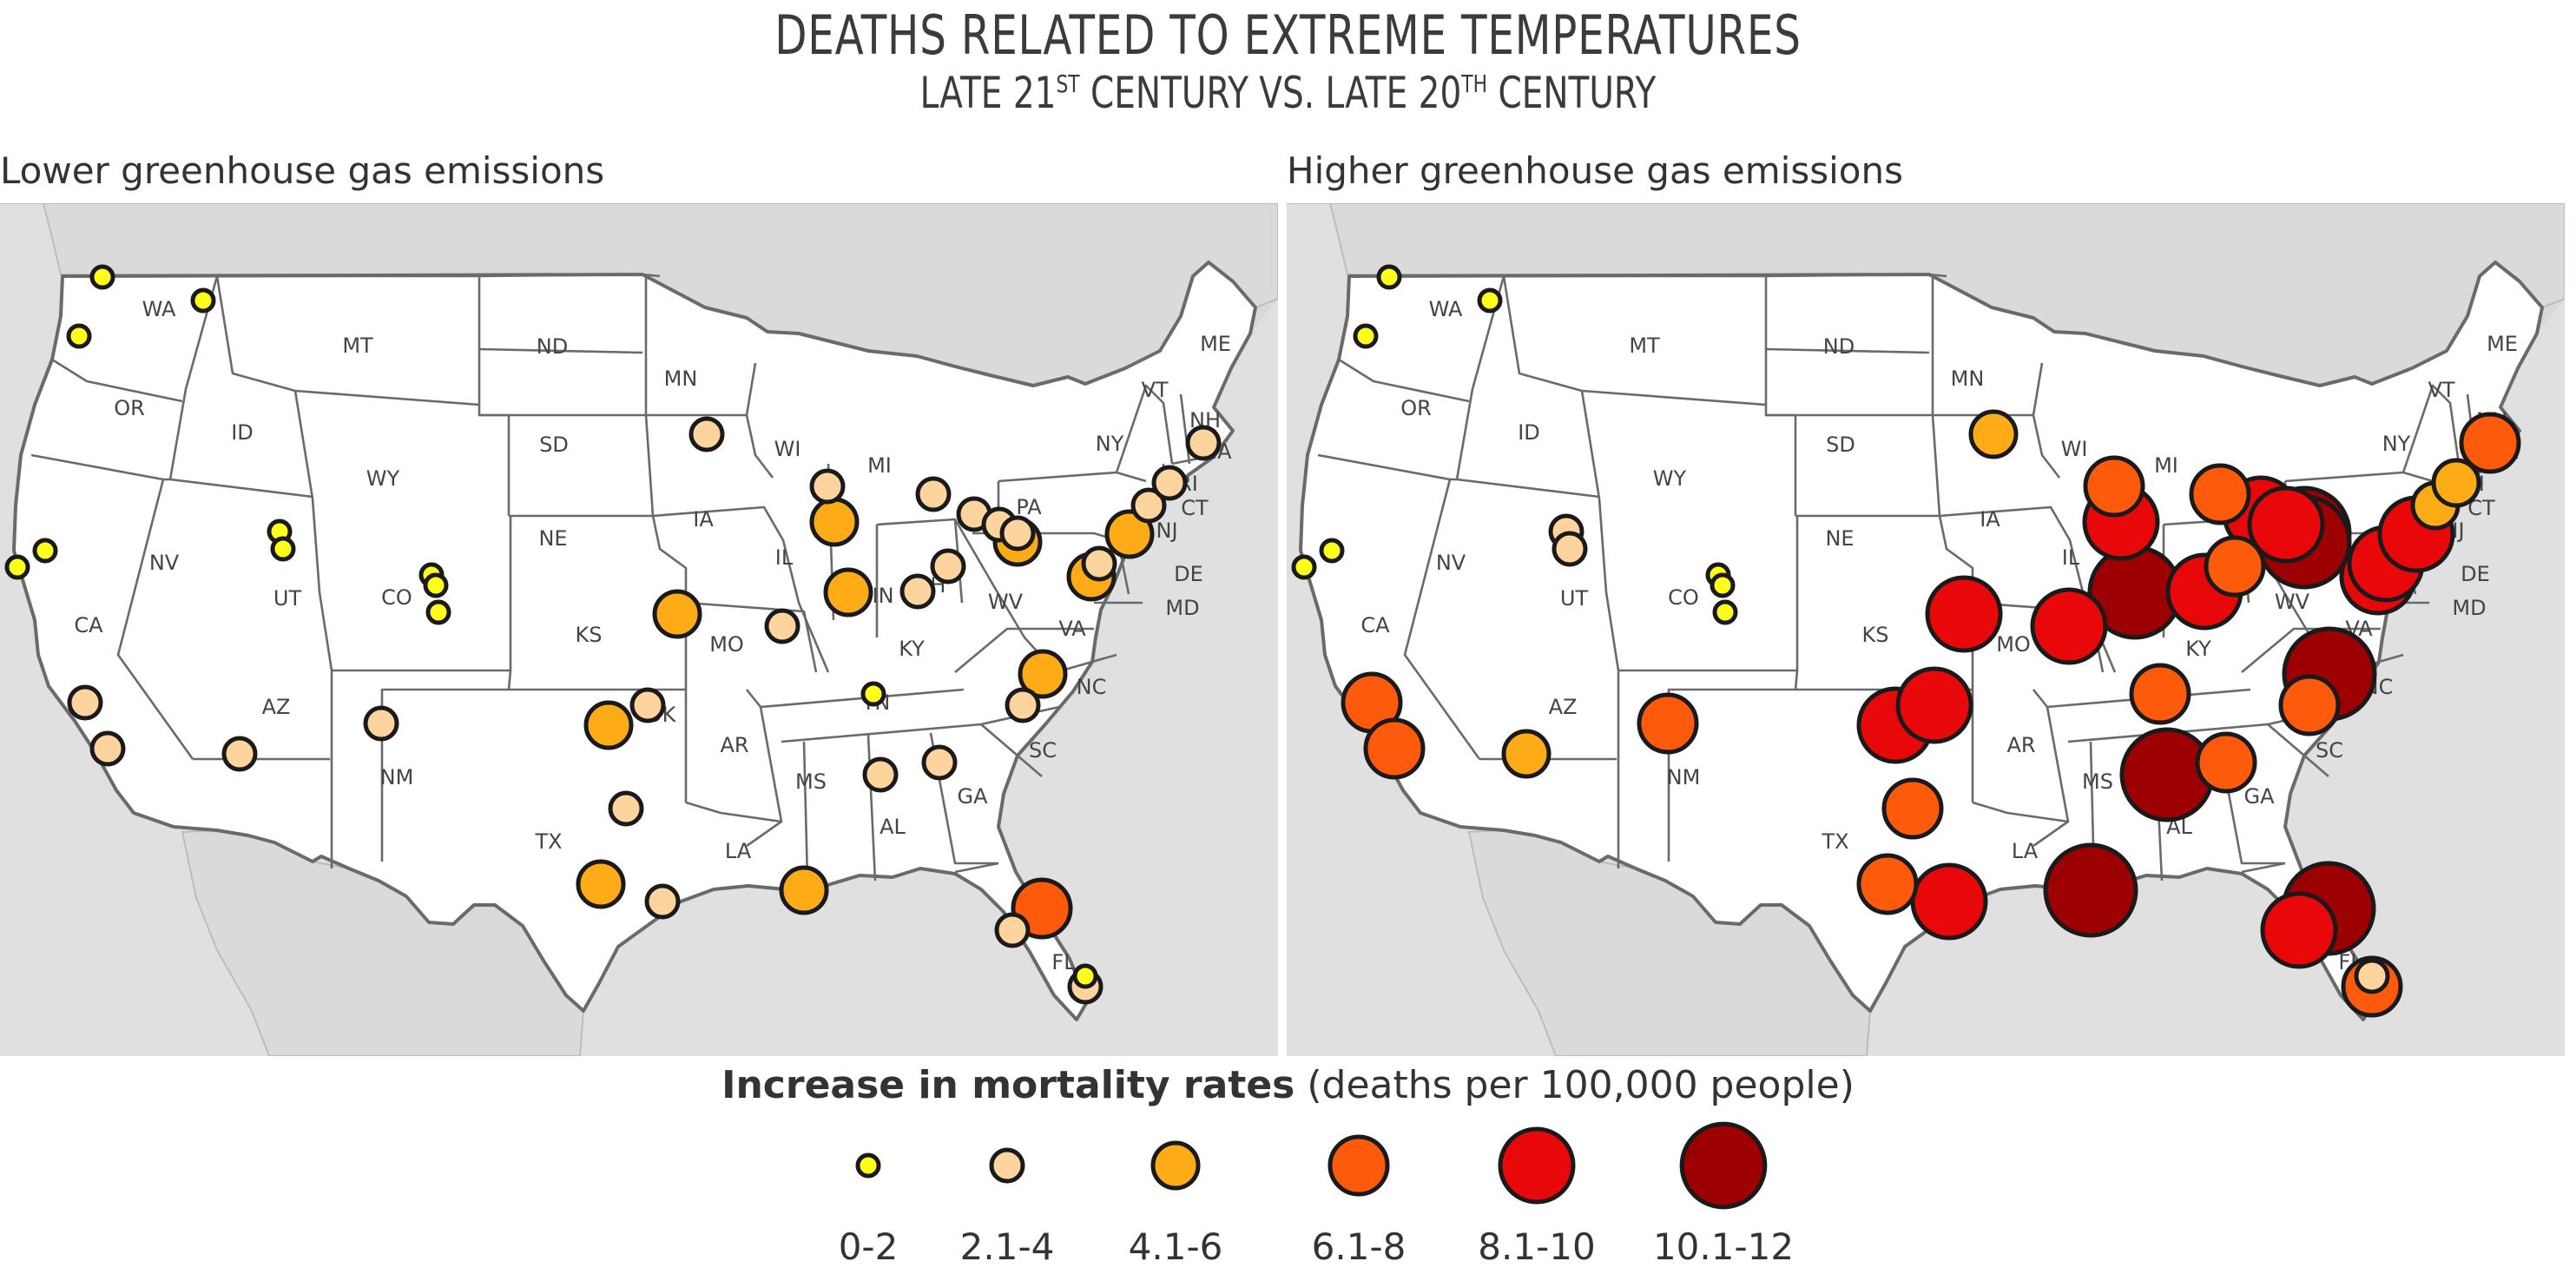 This screenshot has height=1268, width=2576. I want to click on legend-label-2: 4.1-6, so click(1176, 1246).